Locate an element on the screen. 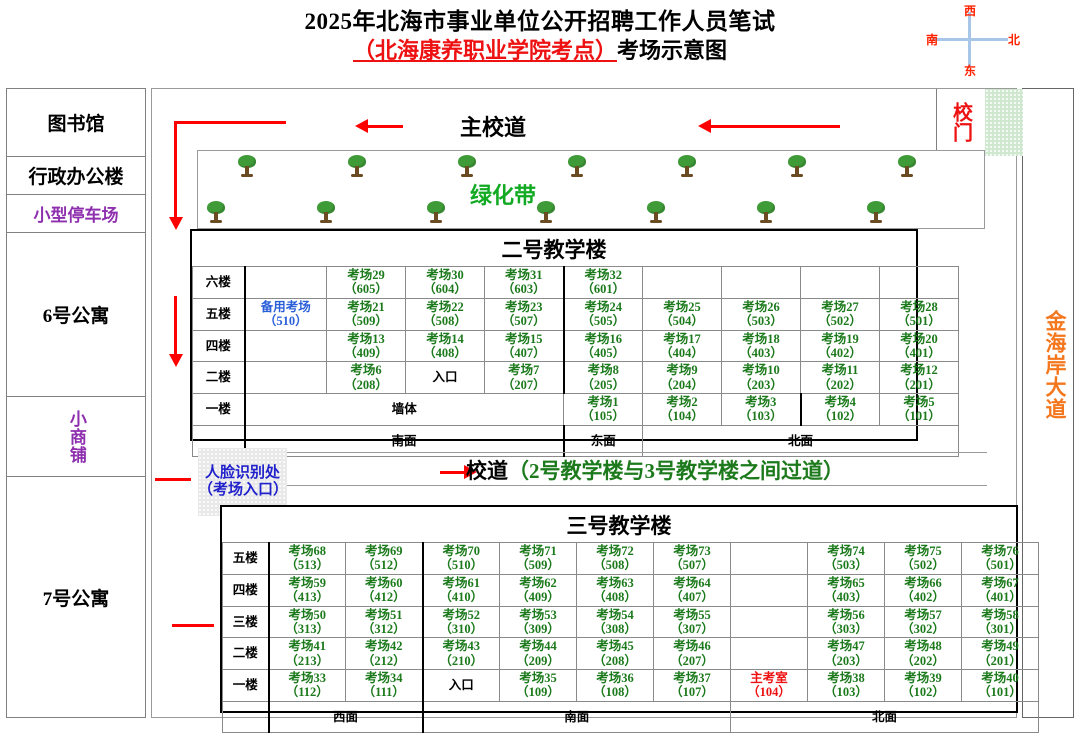  room-cell: 备用考场（510） is located at coordinates (285, 314).